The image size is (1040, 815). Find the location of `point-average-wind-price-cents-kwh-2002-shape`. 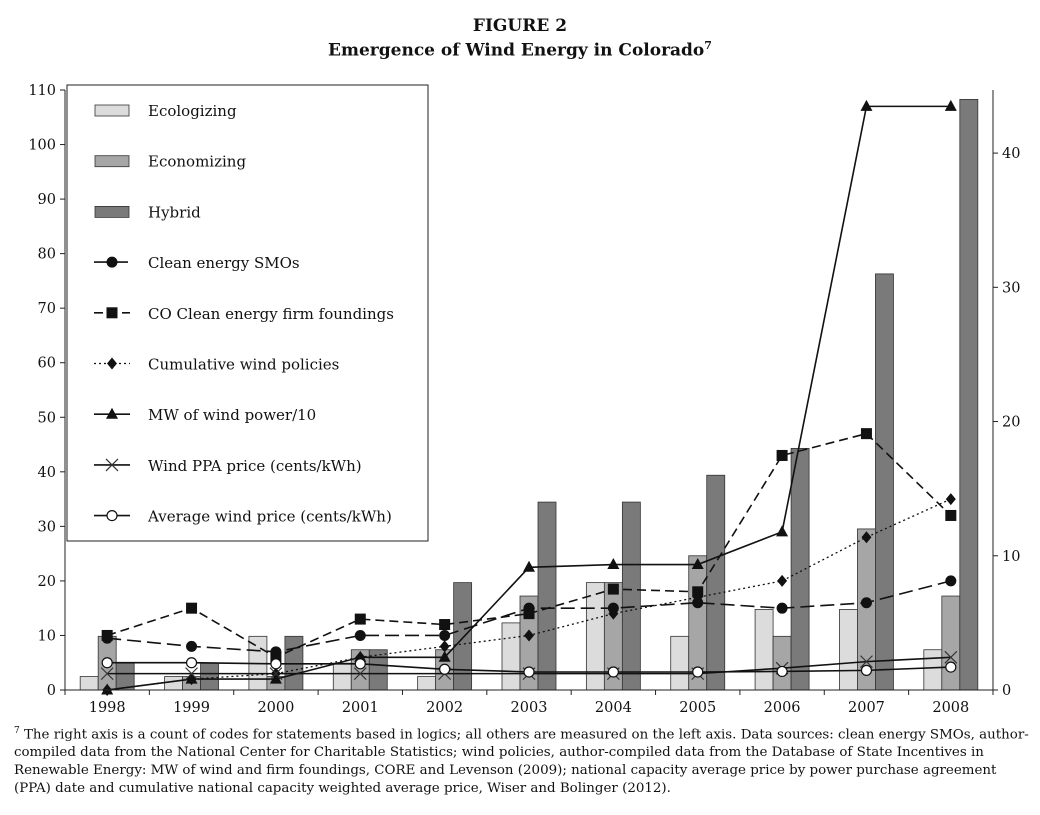

point-average-wind-price-cents-kwh-2002-shape is located at coordinates (445, 669).